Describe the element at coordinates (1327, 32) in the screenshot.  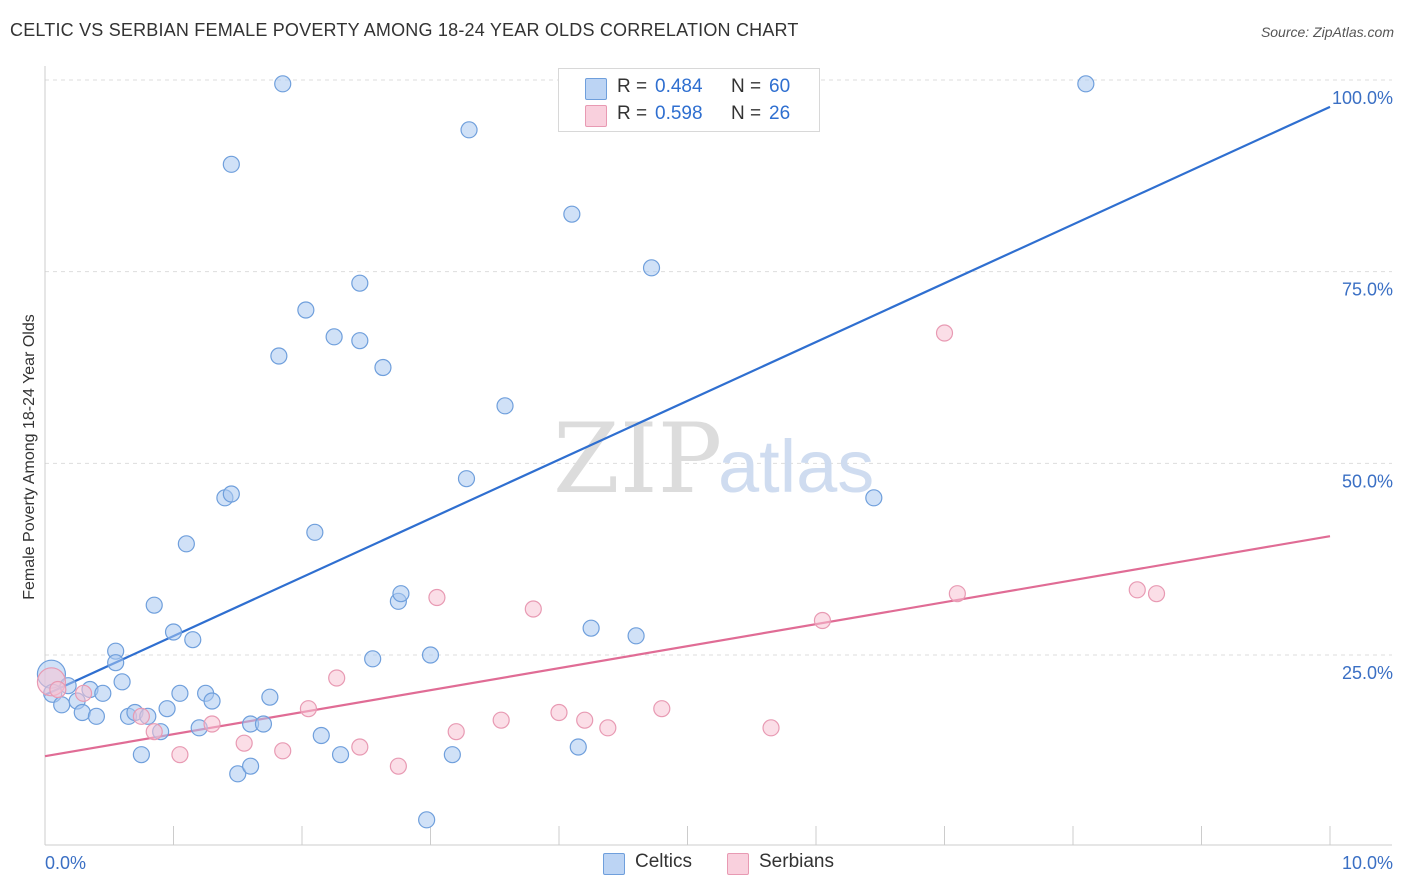
I see `source-label: Source: ZipAtlas.com` at that location.